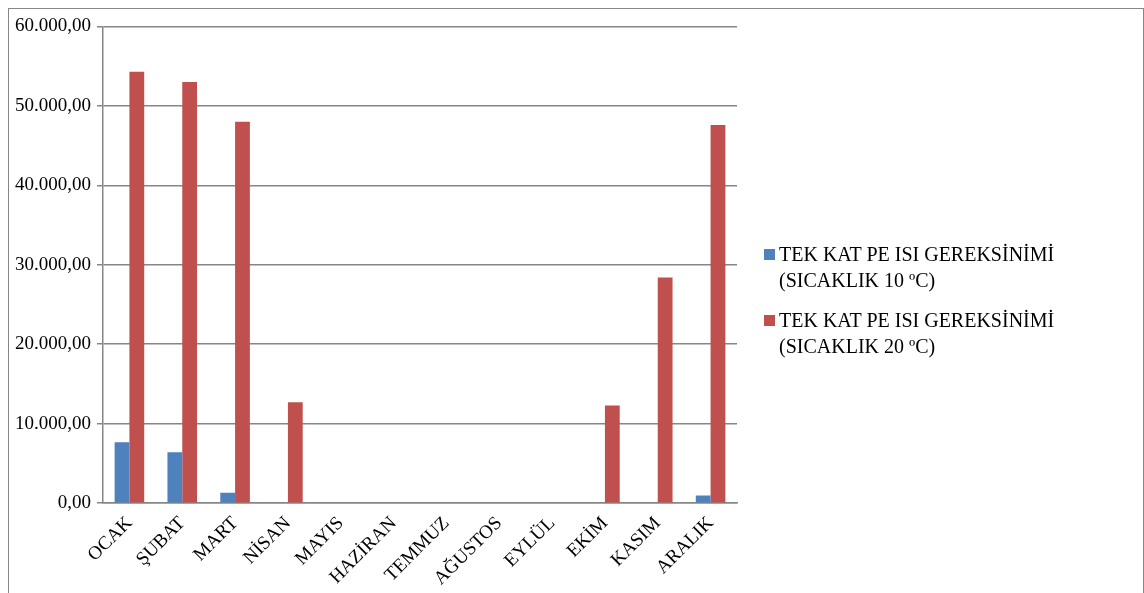  I want to click on y-tick-label: 20.000,00, so click(53, 343).